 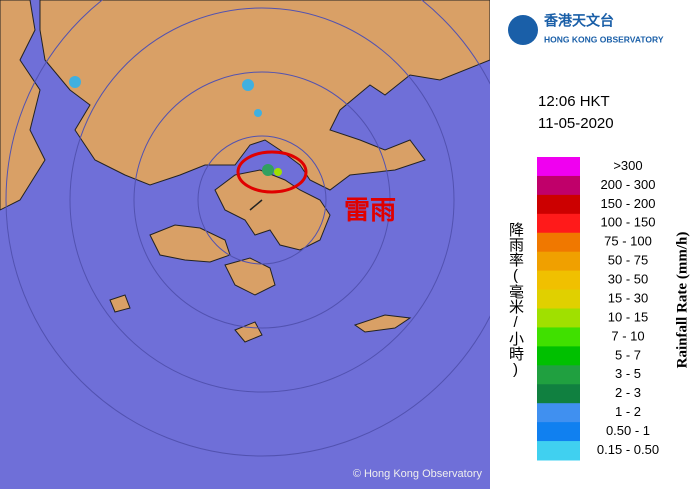 What do you see at coordinates (23, 105) in the screenshot?
I see `west-coast` at bounding box center [23, 105].